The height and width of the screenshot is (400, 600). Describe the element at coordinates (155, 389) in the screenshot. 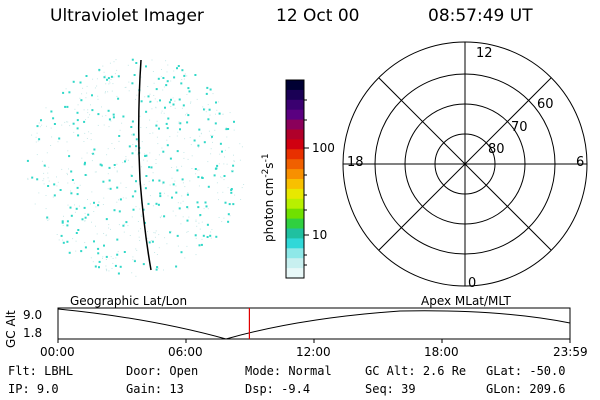

I see `gain-field: Gain: 13` at that location.